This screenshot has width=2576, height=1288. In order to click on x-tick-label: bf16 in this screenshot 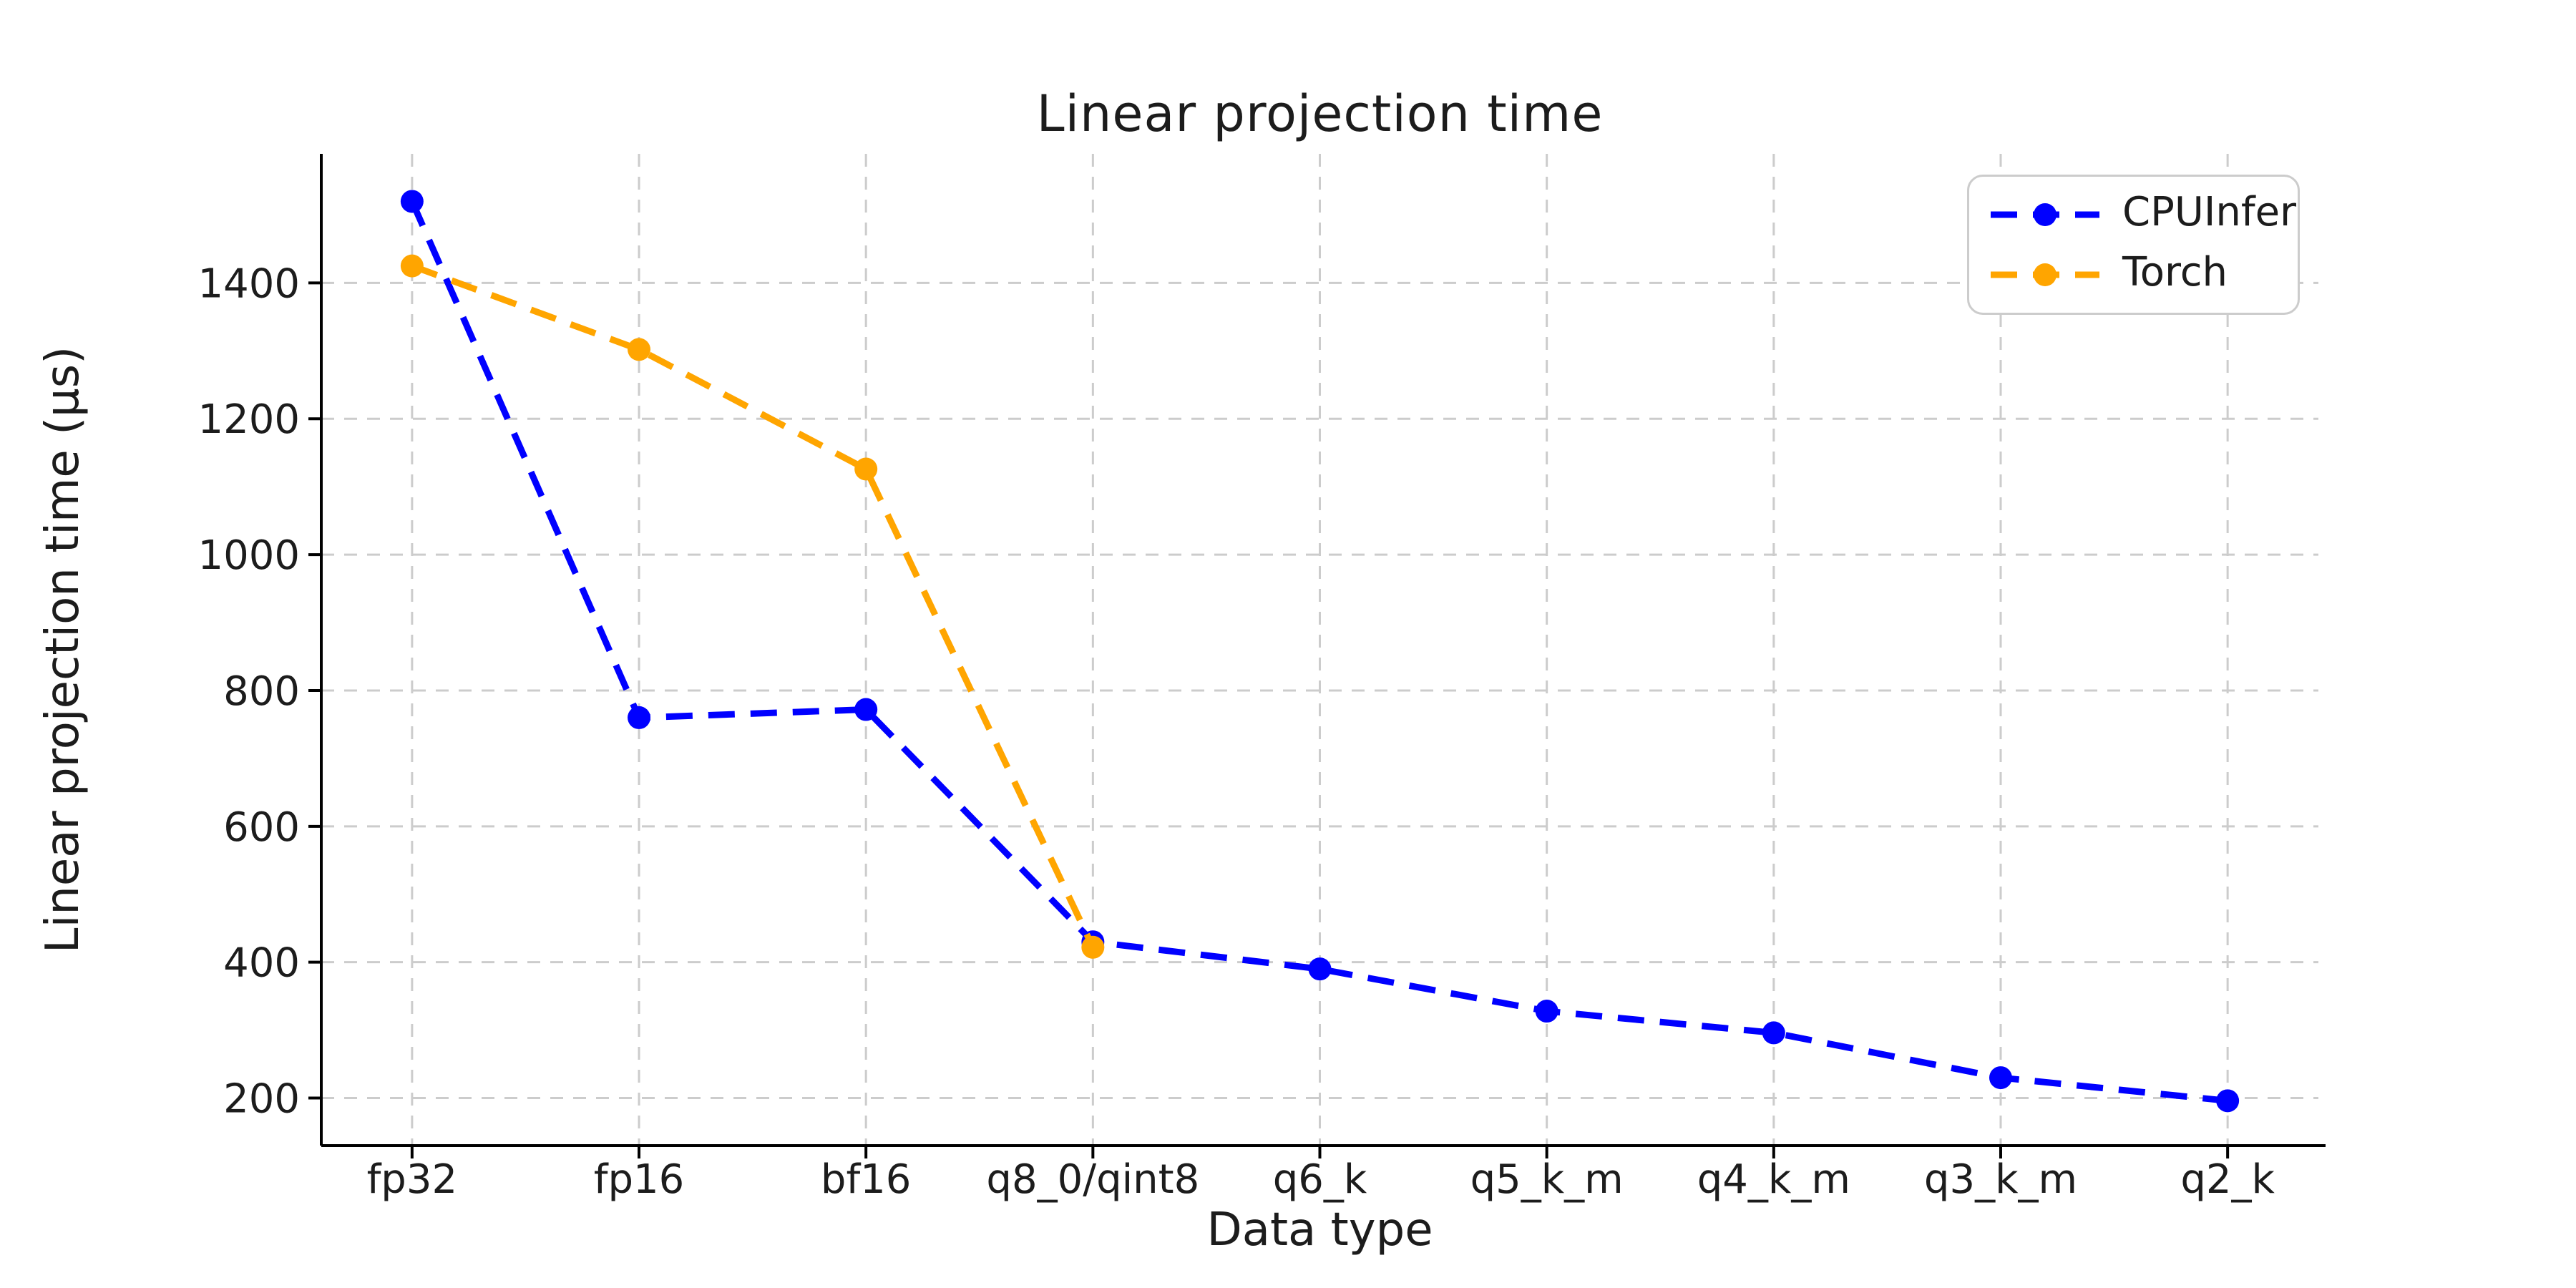, I will do `click(866, 1179)`.